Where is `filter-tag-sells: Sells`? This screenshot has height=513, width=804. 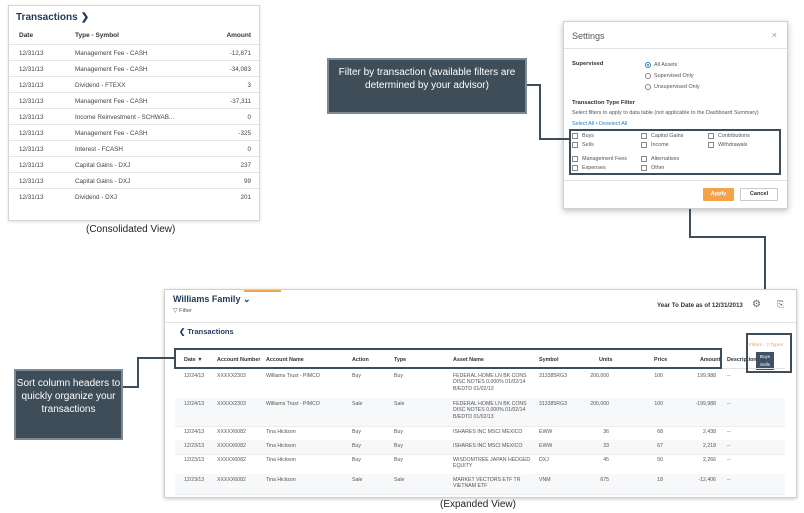
filter-tag-sells: Sells is located at coordinates (765, 364).